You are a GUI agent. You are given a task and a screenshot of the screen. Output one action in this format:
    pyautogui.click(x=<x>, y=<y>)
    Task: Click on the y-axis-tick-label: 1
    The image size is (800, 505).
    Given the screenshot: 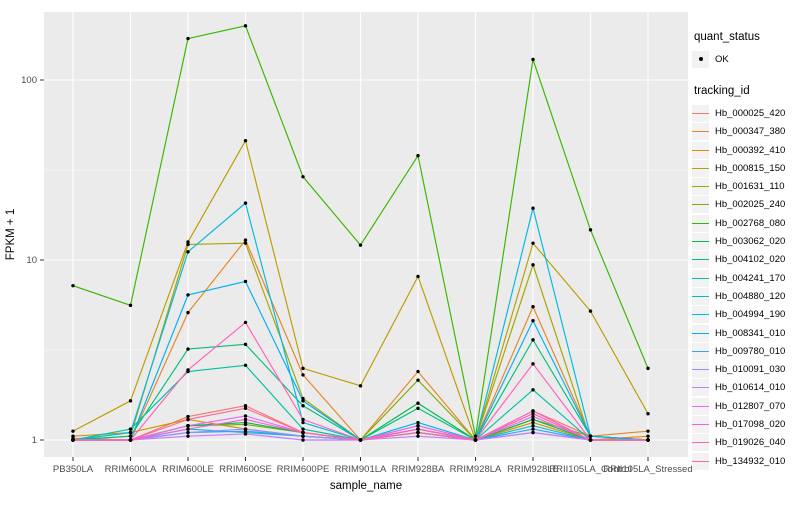 What is the action you would take?
    pyautogui.click(x=34, y=440)
    